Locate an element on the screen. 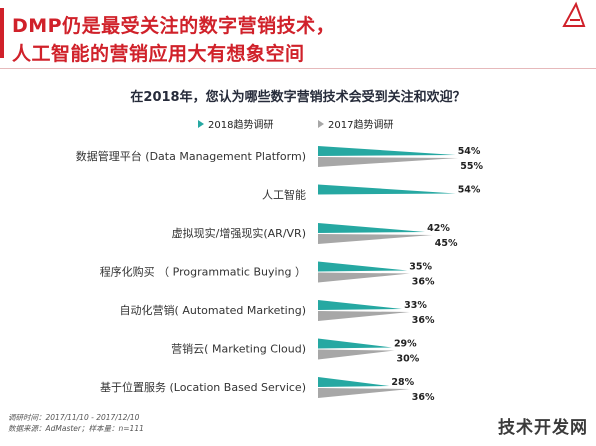 Image resolution: width=596 pixels, height=446 pixels. data-label-2018: 33% is located at coordinates (415, 305).